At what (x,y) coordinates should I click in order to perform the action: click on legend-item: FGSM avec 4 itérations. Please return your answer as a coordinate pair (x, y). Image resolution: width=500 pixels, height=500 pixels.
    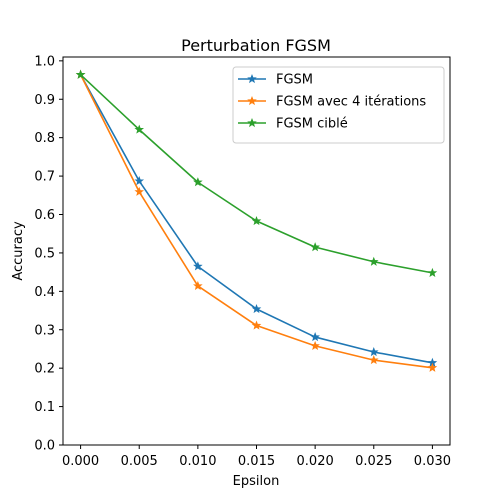
    Looking at the image, I should click on (332, 102).